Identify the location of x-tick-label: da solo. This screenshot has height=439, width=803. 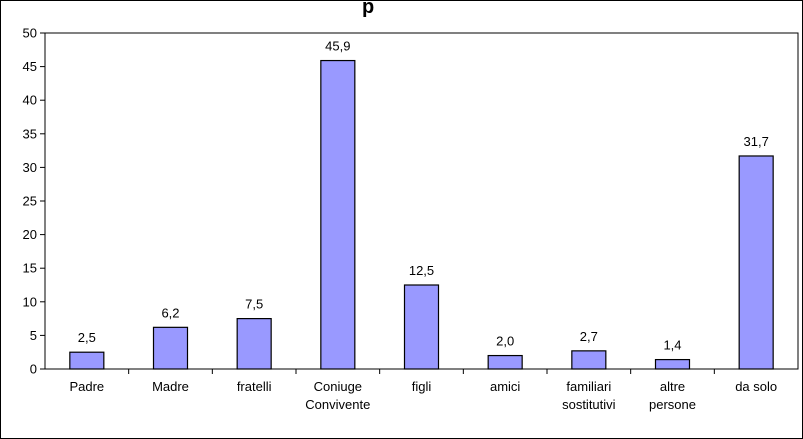
(756, 386).